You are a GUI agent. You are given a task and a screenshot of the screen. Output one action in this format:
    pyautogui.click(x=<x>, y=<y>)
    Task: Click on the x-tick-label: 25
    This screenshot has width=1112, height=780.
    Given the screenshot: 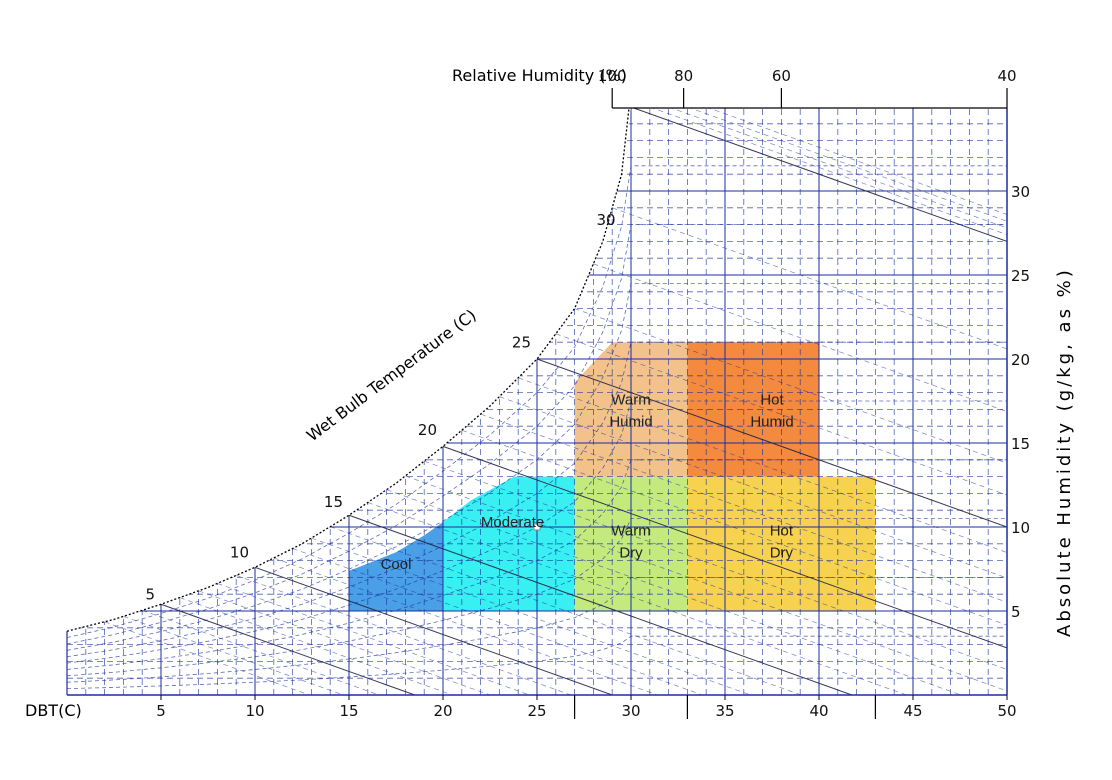 What is the action you would take?
    pyautogui.click(x=536, y=711)
    